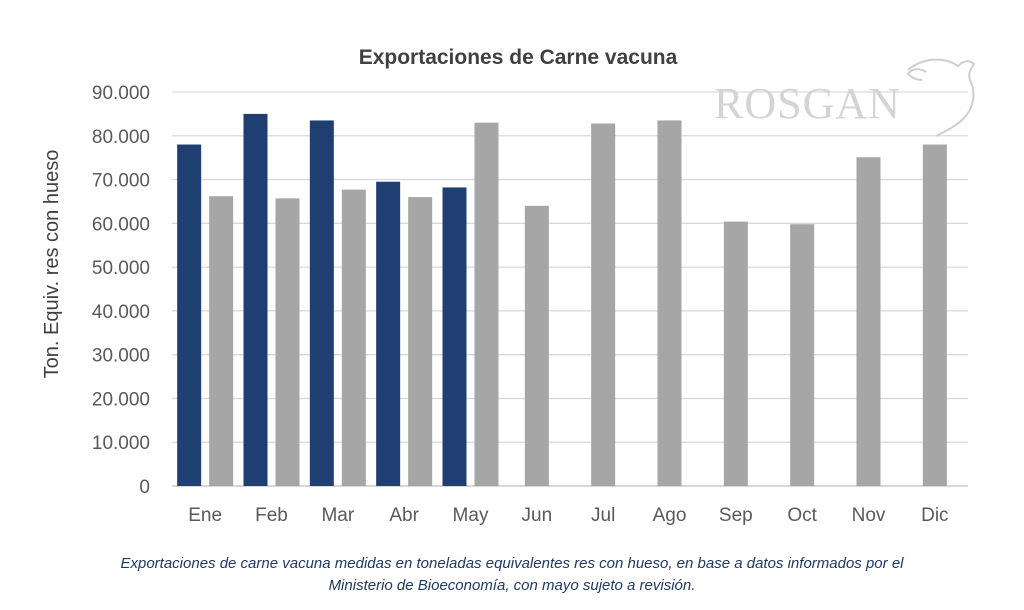 This screenshot has height=610, width=1024. What do you see at coordinates (518, 57) in the screenshot?
I see `chart-title: Exportaciones de Carne vacuna` at bounding box center [518, 57].